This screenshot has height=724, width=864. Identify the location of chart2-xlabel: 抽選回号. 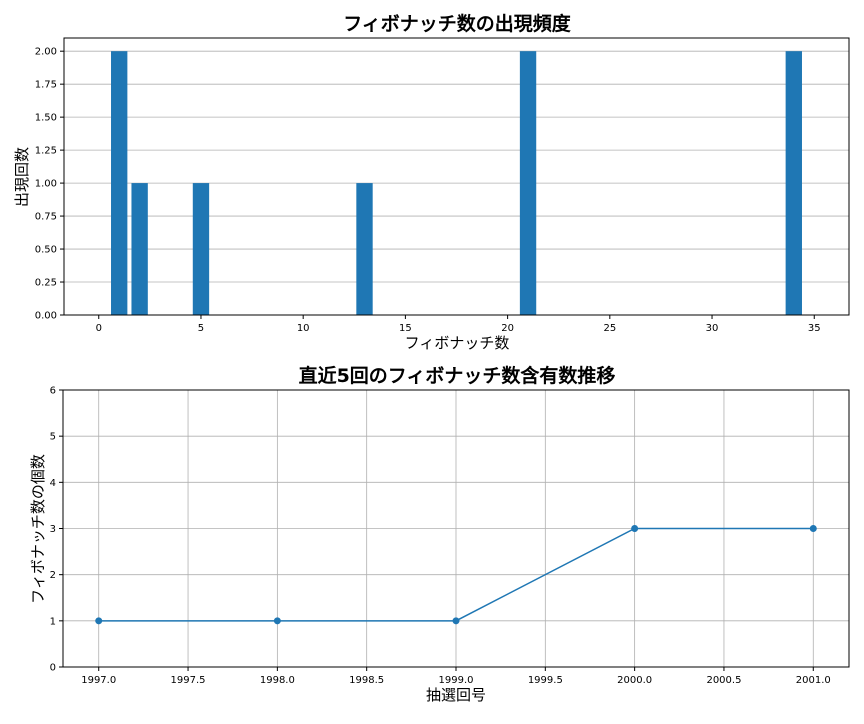
(456, 695).